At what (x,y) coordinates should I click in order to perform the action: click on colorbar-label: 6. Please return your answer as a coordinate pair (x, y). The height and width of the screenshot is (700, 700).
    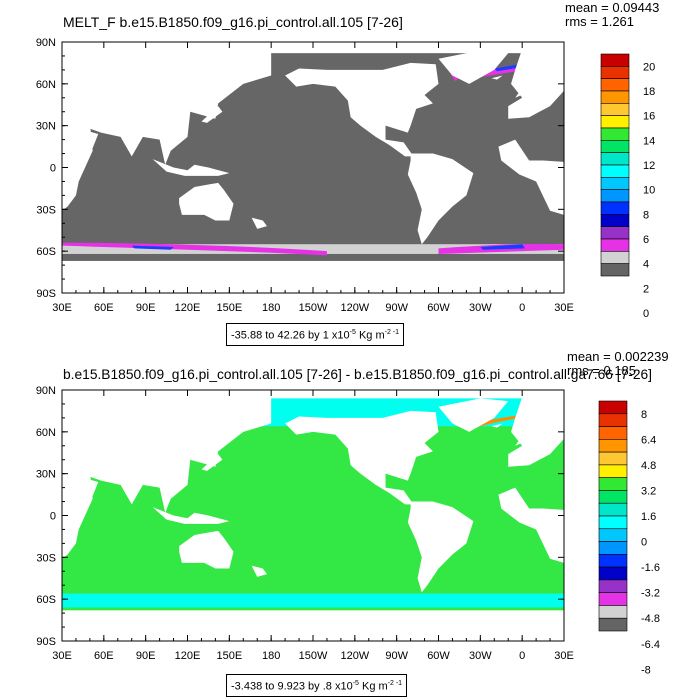
    Looking at the image, I should click on (646, 240).